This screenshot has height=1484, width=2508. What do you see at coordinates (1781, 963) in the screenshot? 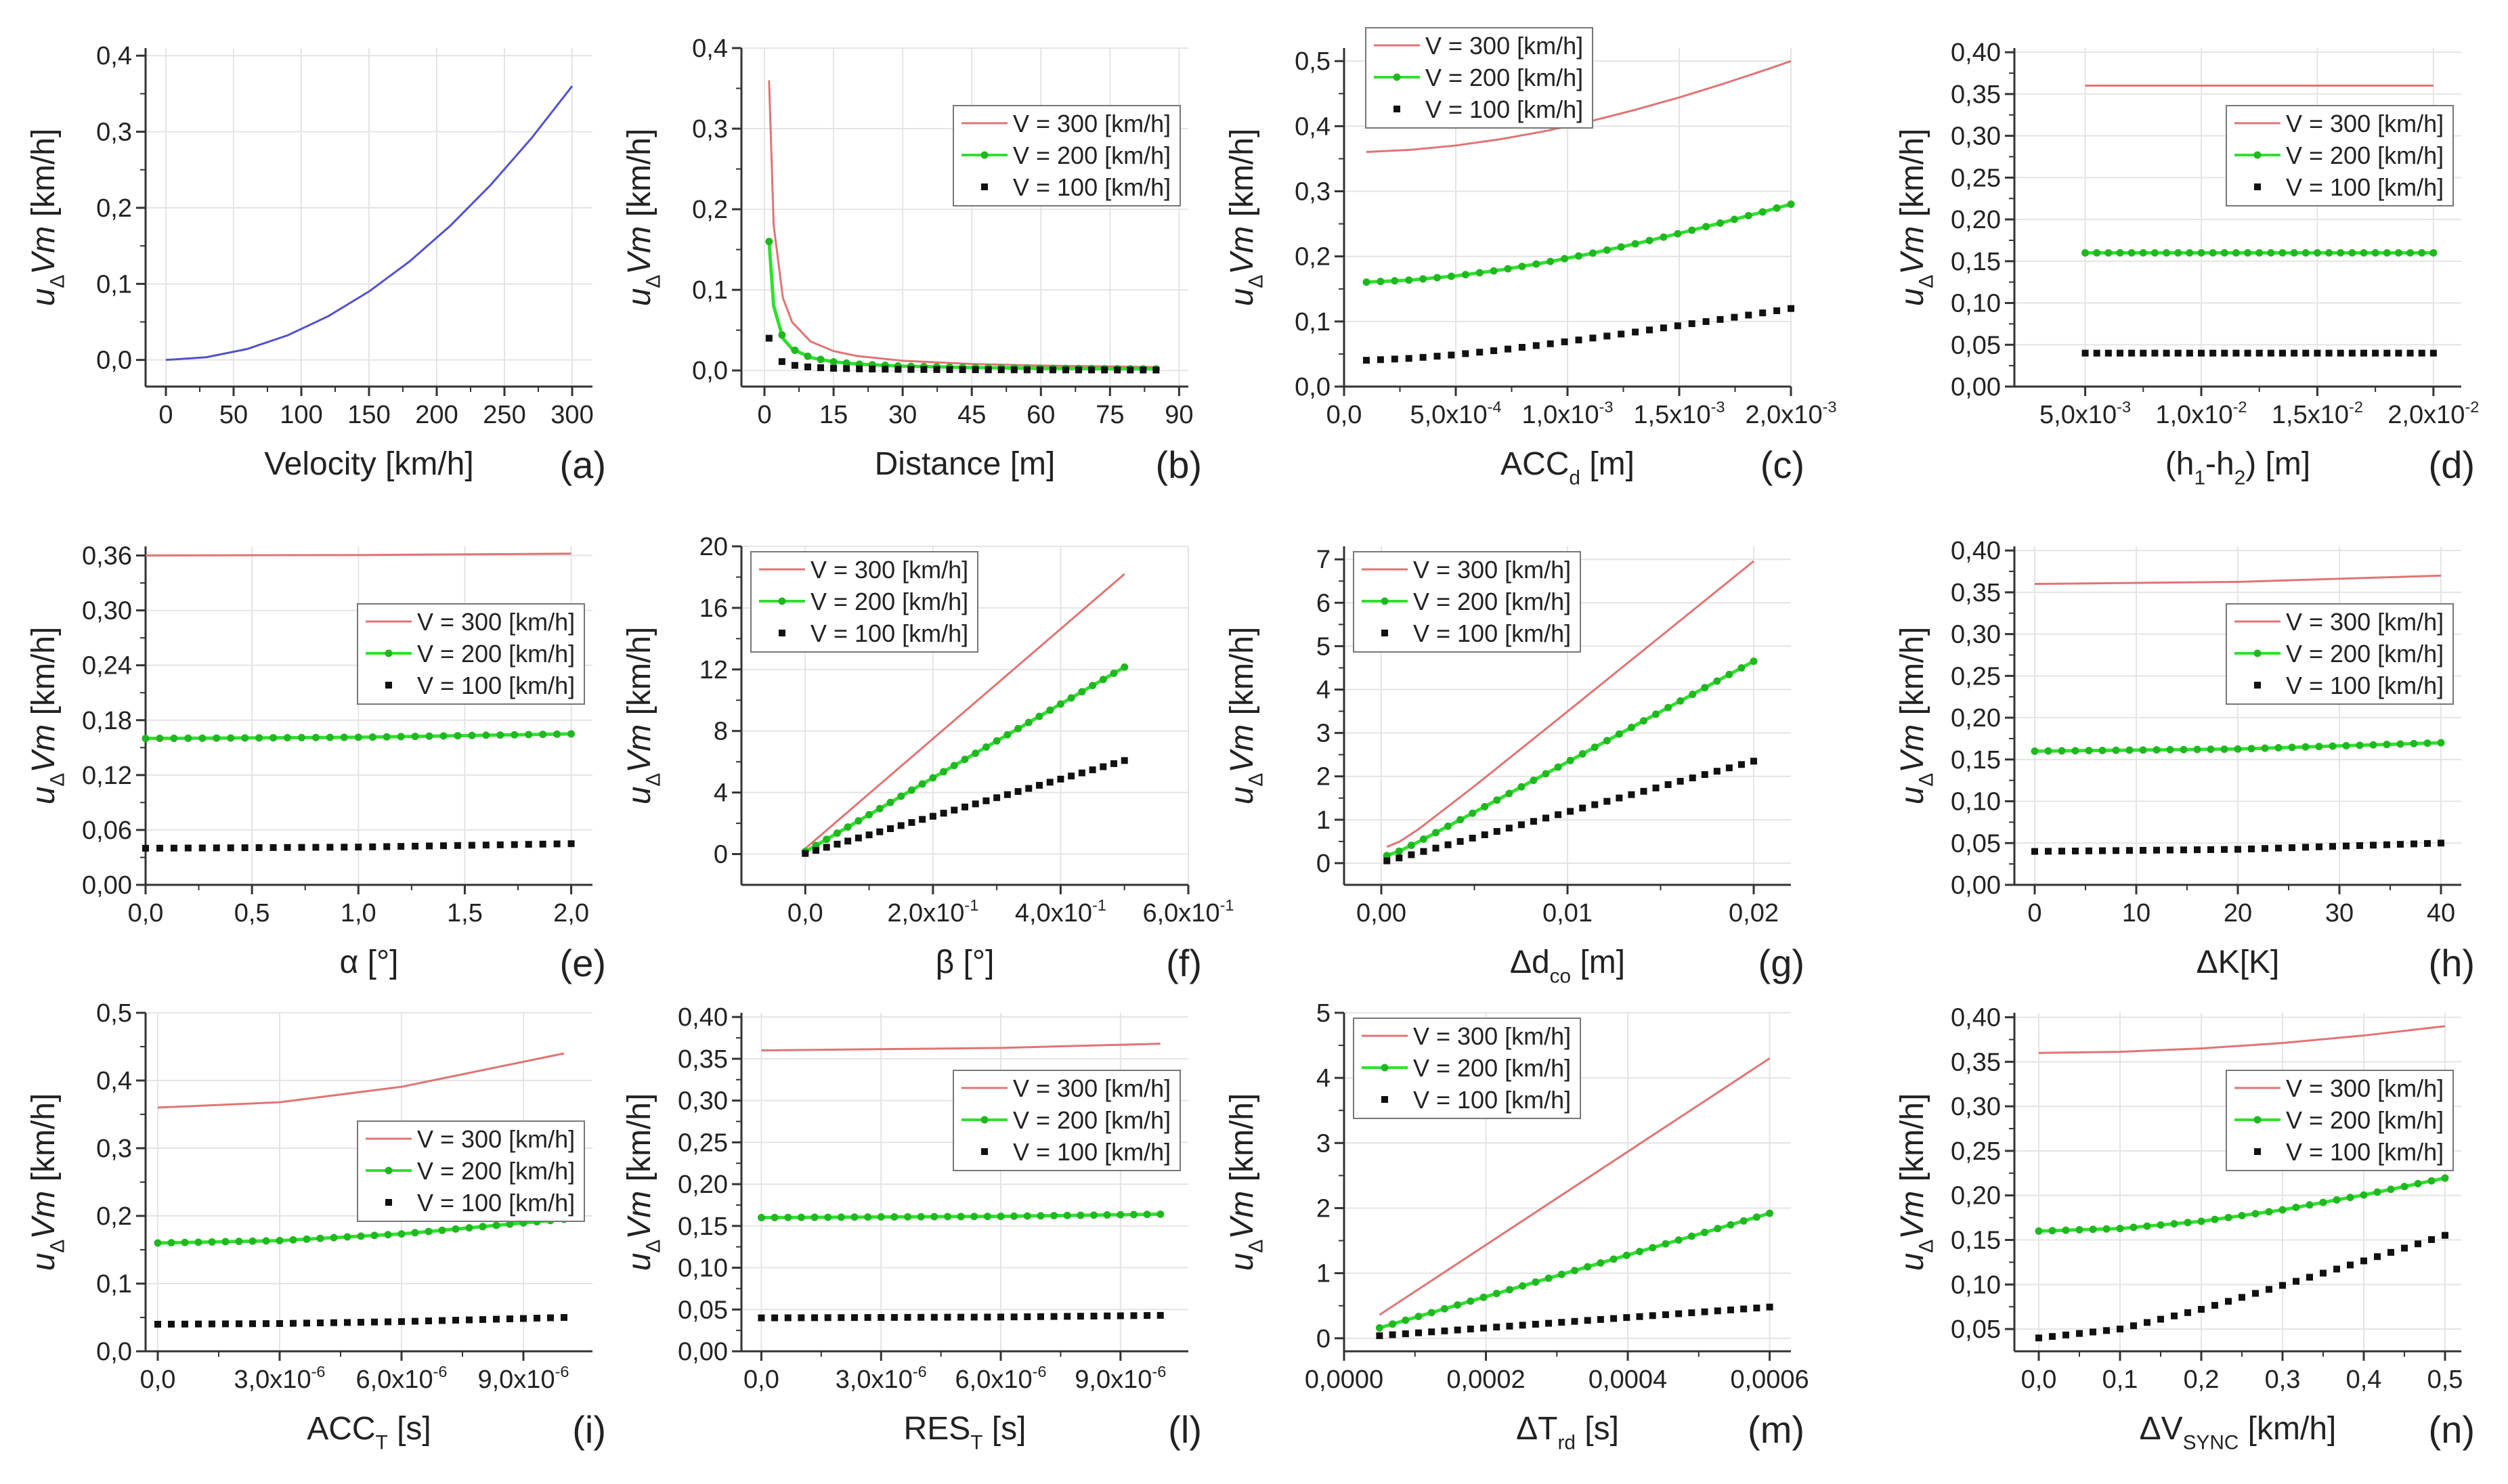
I see `panel-label: (g)` at bounding box center [1781, 963].